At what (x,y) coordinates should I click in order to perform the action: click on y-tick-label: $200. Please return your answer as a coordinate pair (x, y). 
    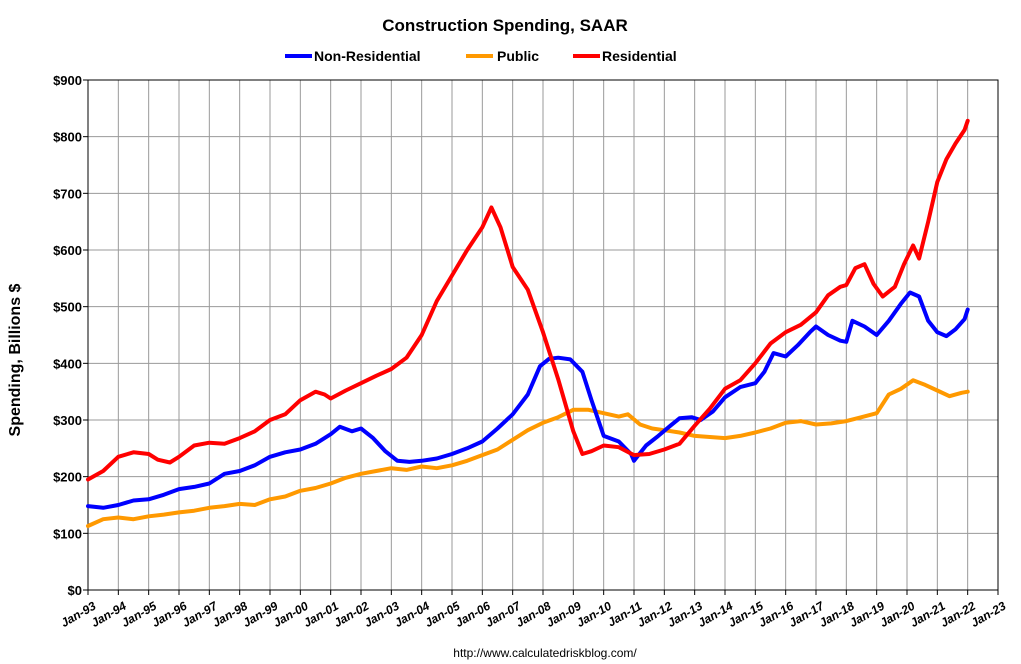
    Looking at the image, I should click on (67, 477).